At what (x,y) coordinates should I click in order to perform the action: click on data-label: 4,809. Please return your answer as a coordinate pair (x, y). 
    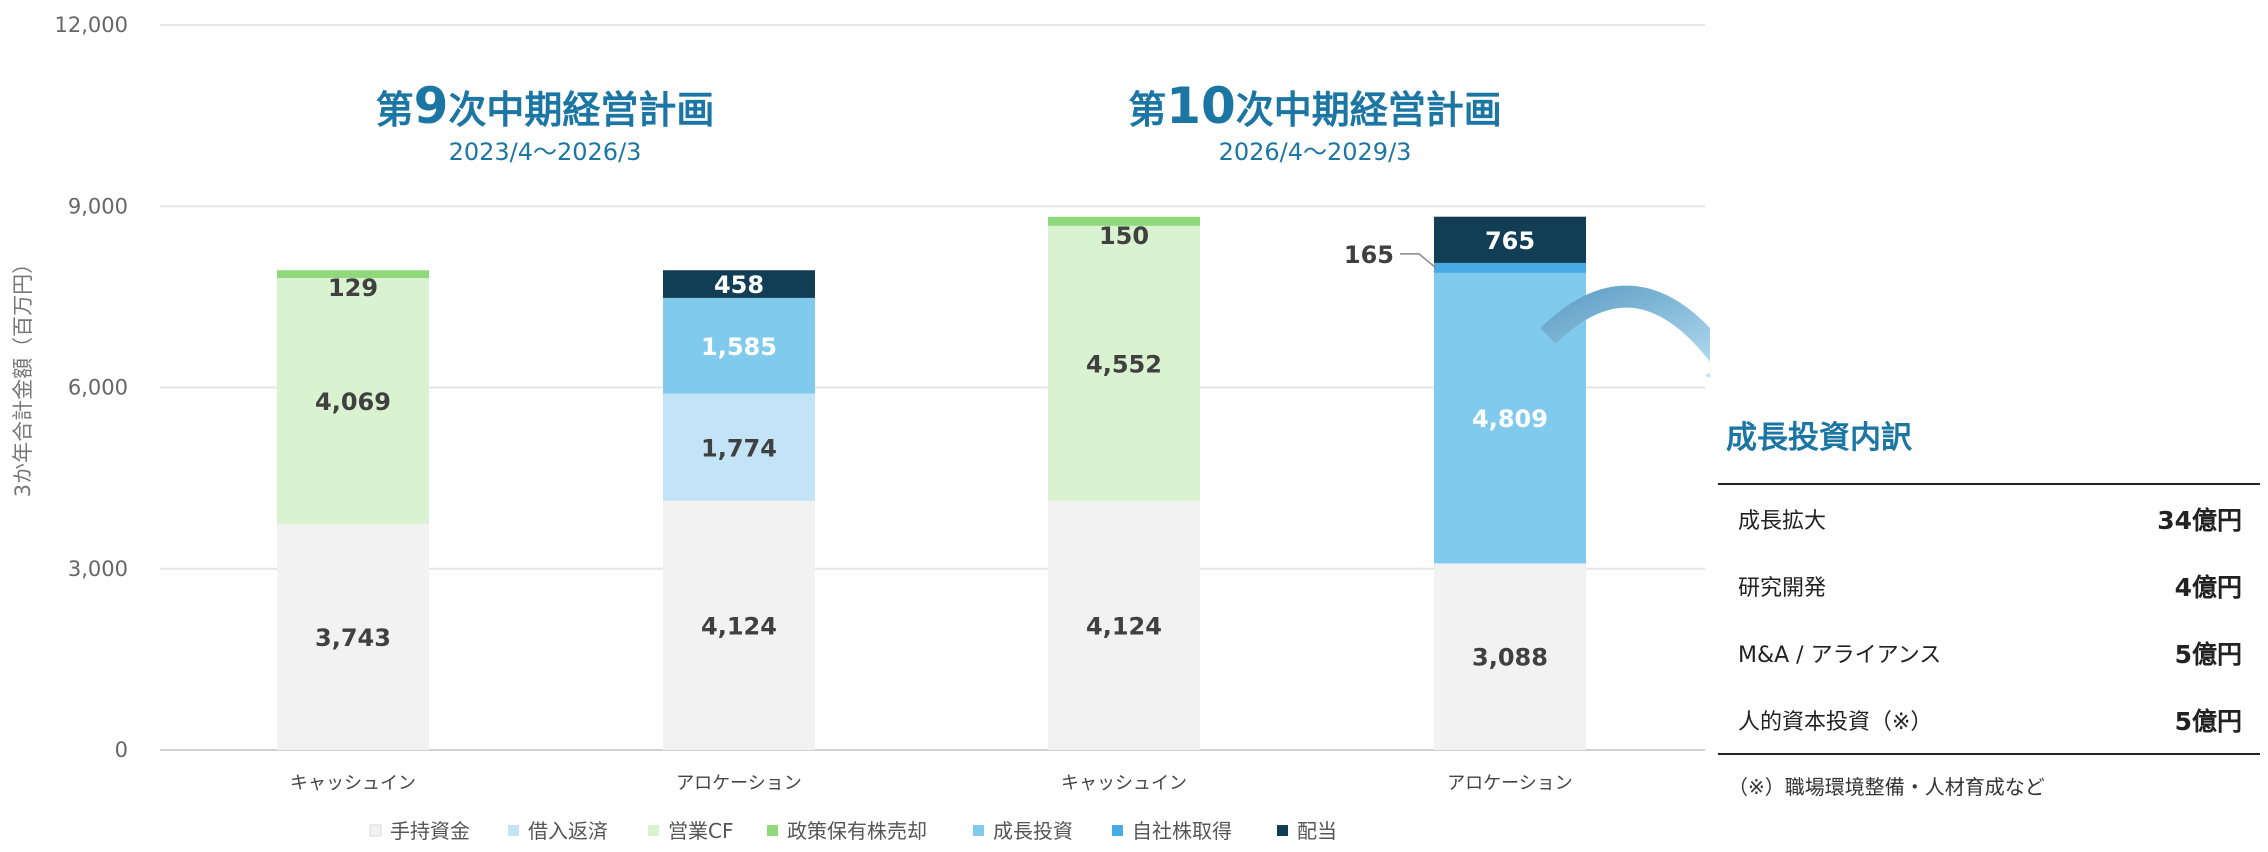
    Looking at the image, I should click on (1510, 419).